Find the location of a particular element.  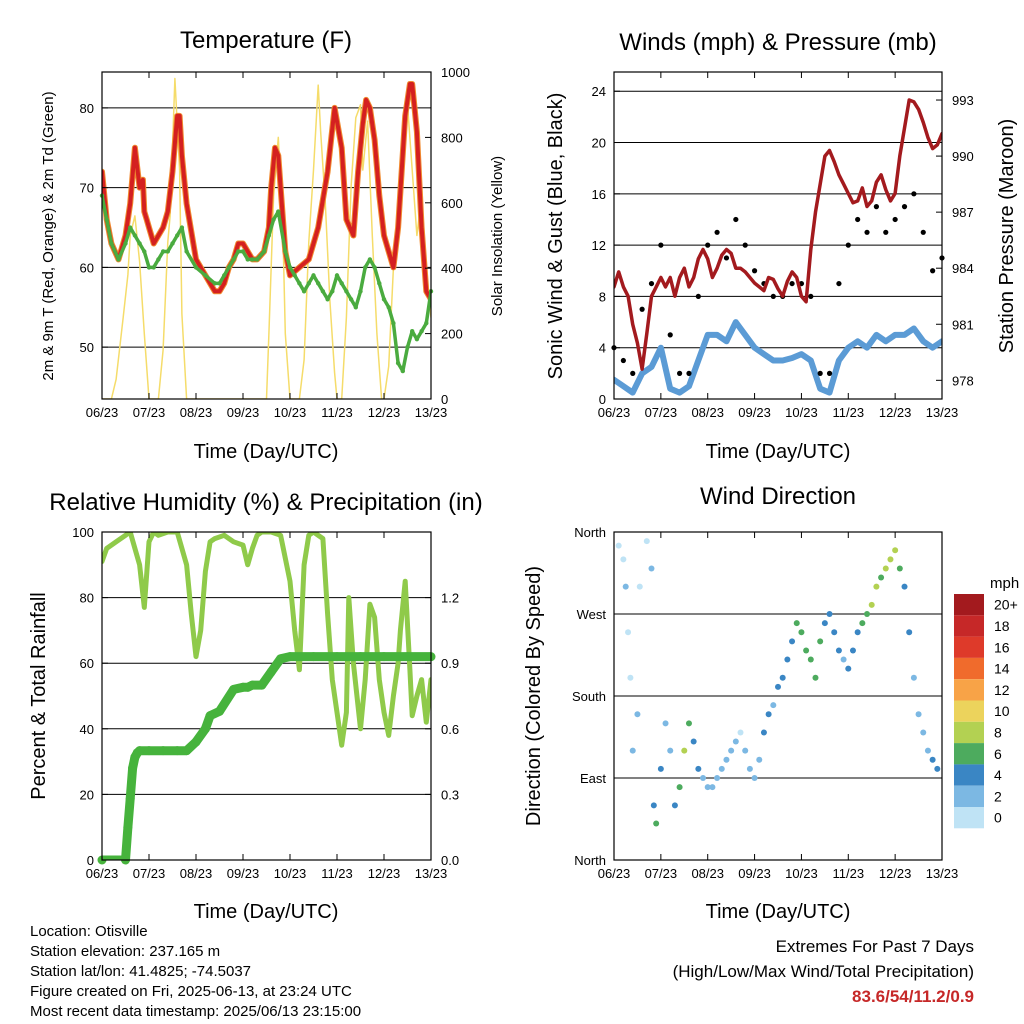

pressure-line is located at coordinates (778, 234).